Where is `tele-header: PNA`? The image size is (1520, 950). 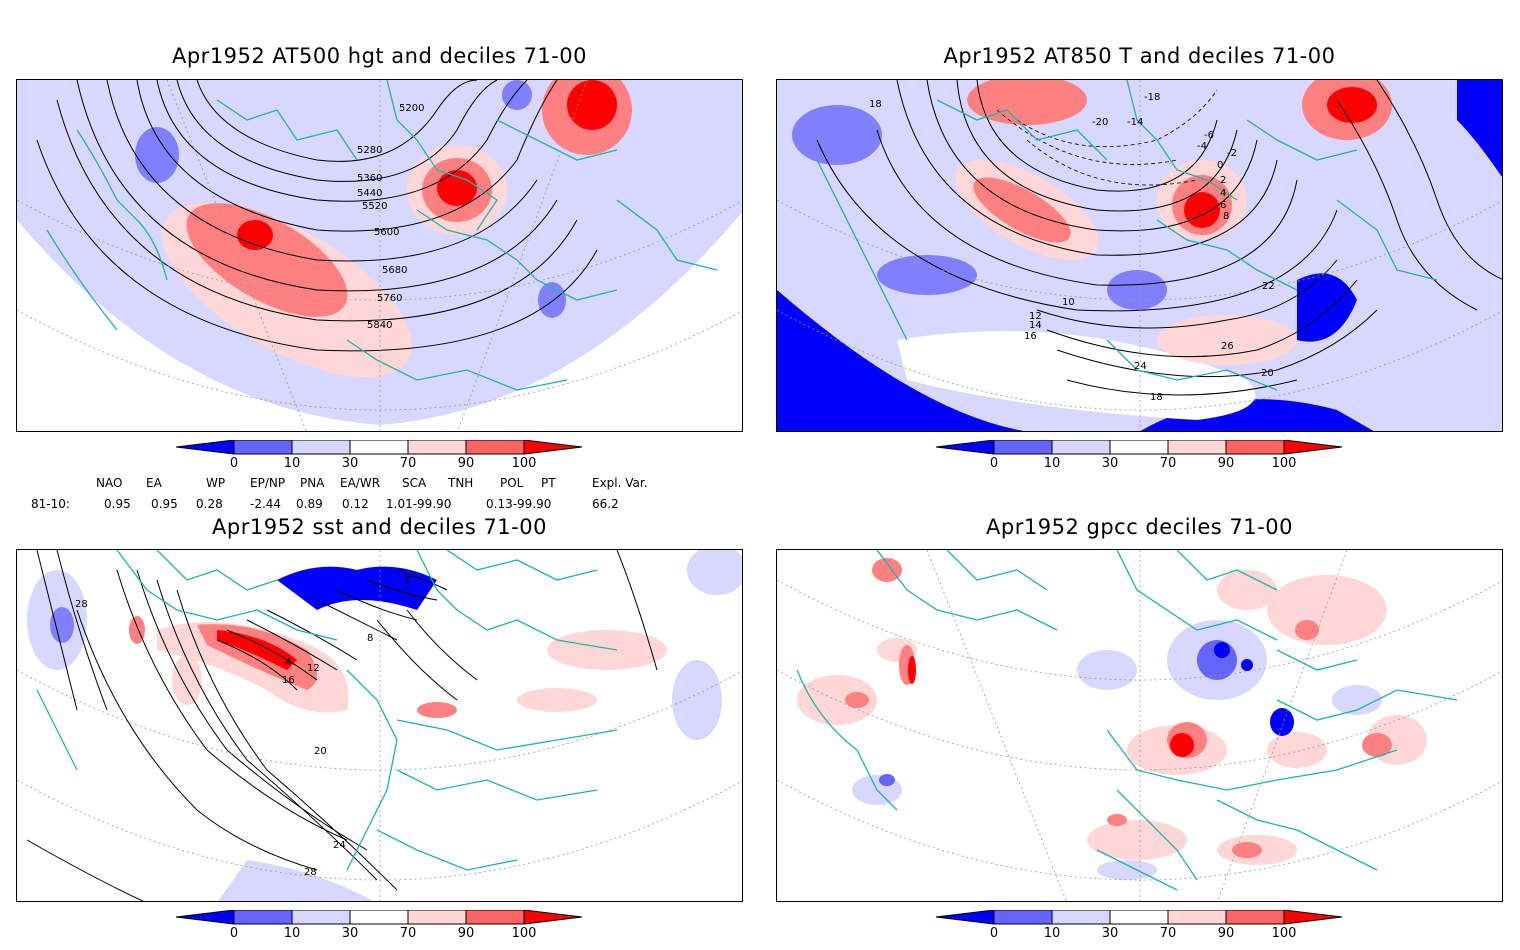 tele-header: PNA is located at coordinates (312, 483).